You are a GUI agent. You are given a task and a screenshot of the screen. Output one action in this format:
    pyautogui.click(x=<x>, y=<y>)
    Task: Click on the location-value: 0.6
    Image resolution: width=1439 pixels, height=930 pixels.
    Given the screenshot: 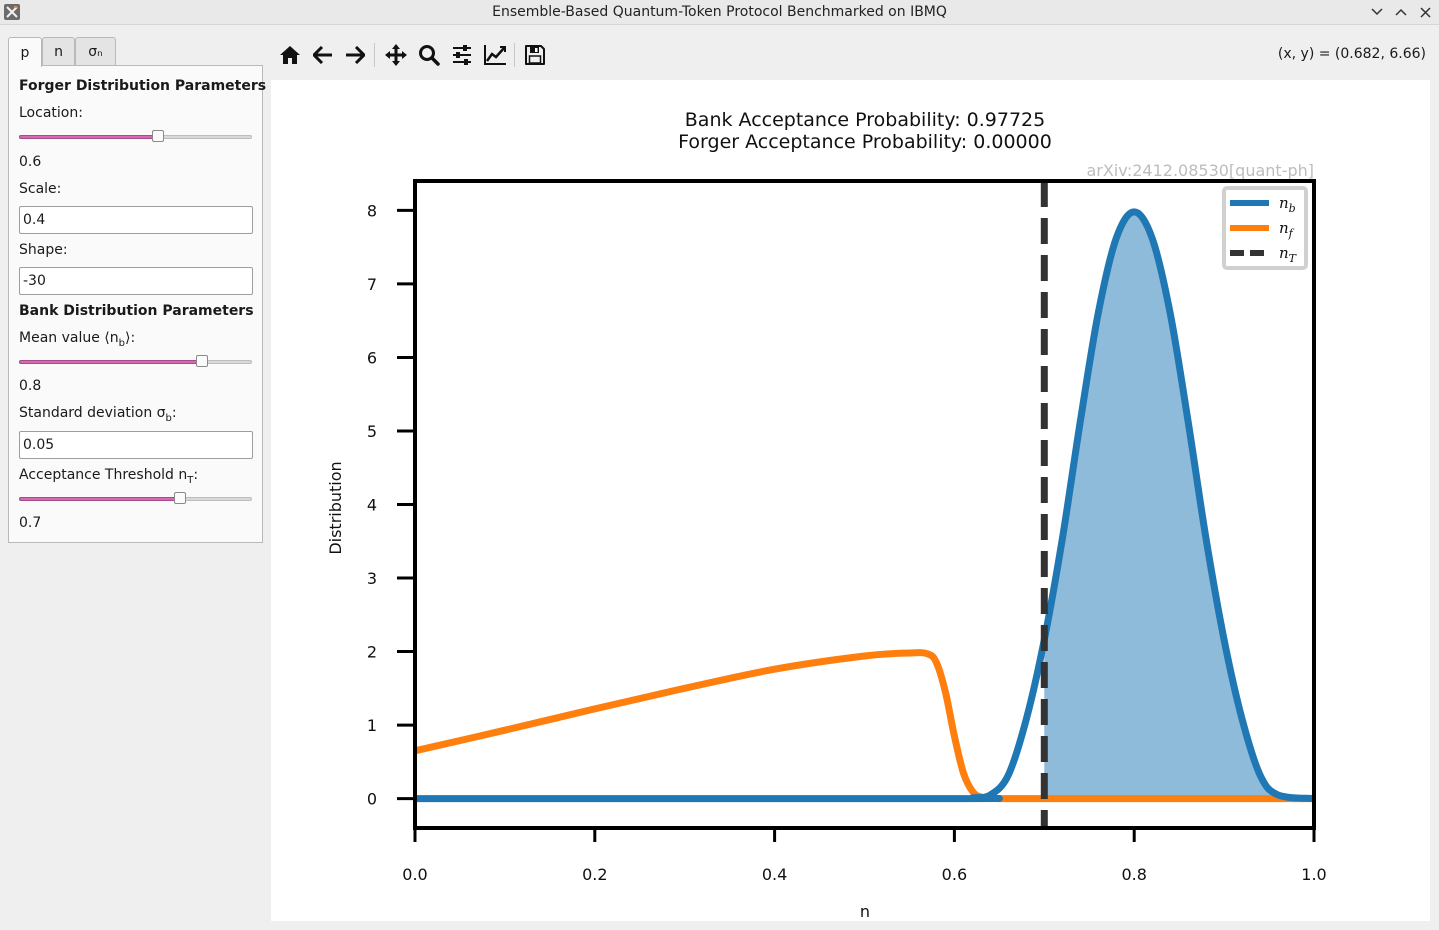 What is the action you would take?
    pyautogui.click(x=30, y=162)
    